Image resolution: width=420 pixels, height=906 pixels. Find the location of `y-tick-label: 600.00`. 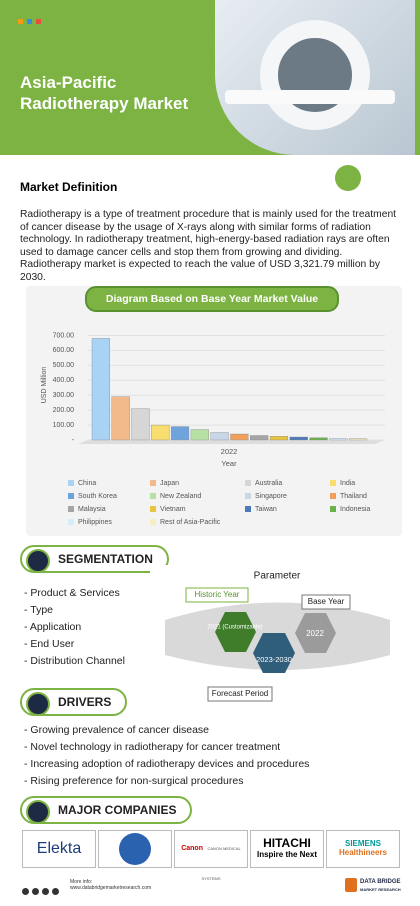

y-tick-label: 600.00 is located at coordinates (64, 350).